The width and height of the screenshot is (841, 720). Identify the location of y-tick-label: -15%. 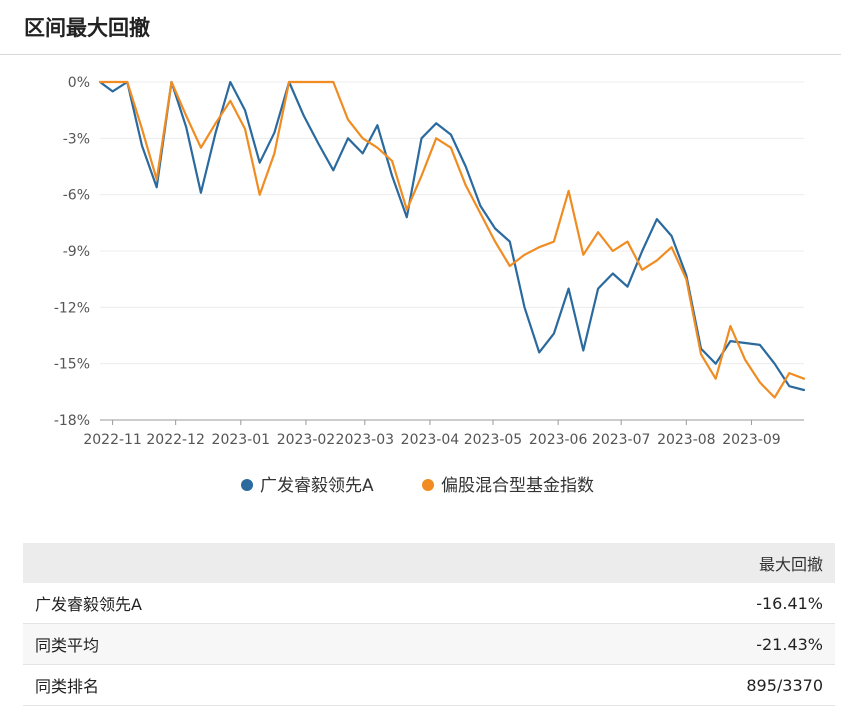
(72, 365).